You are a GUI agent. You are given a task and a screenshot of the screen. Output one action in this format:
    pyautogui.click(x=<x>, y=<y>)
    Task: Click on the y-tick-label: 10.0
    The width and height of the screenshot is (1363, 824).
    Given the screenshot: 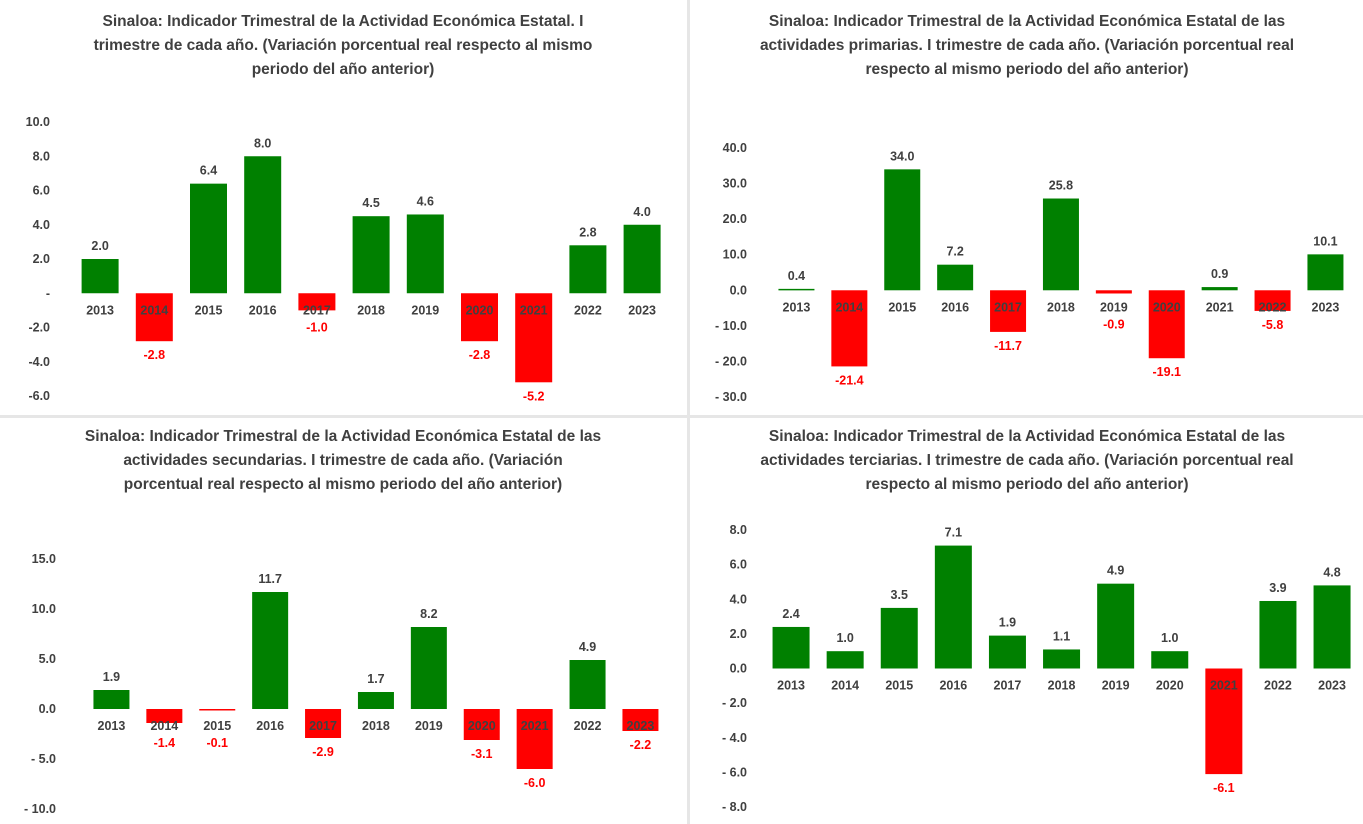 What is the action you would take?
    pyautogui.click(x=44, y=609)
    